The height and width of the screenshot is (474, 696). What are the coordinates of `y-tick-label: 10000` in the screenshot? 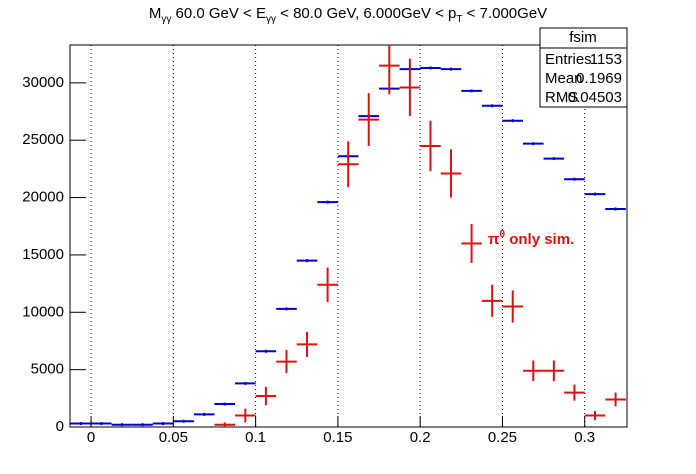 It's located at (43, 311).